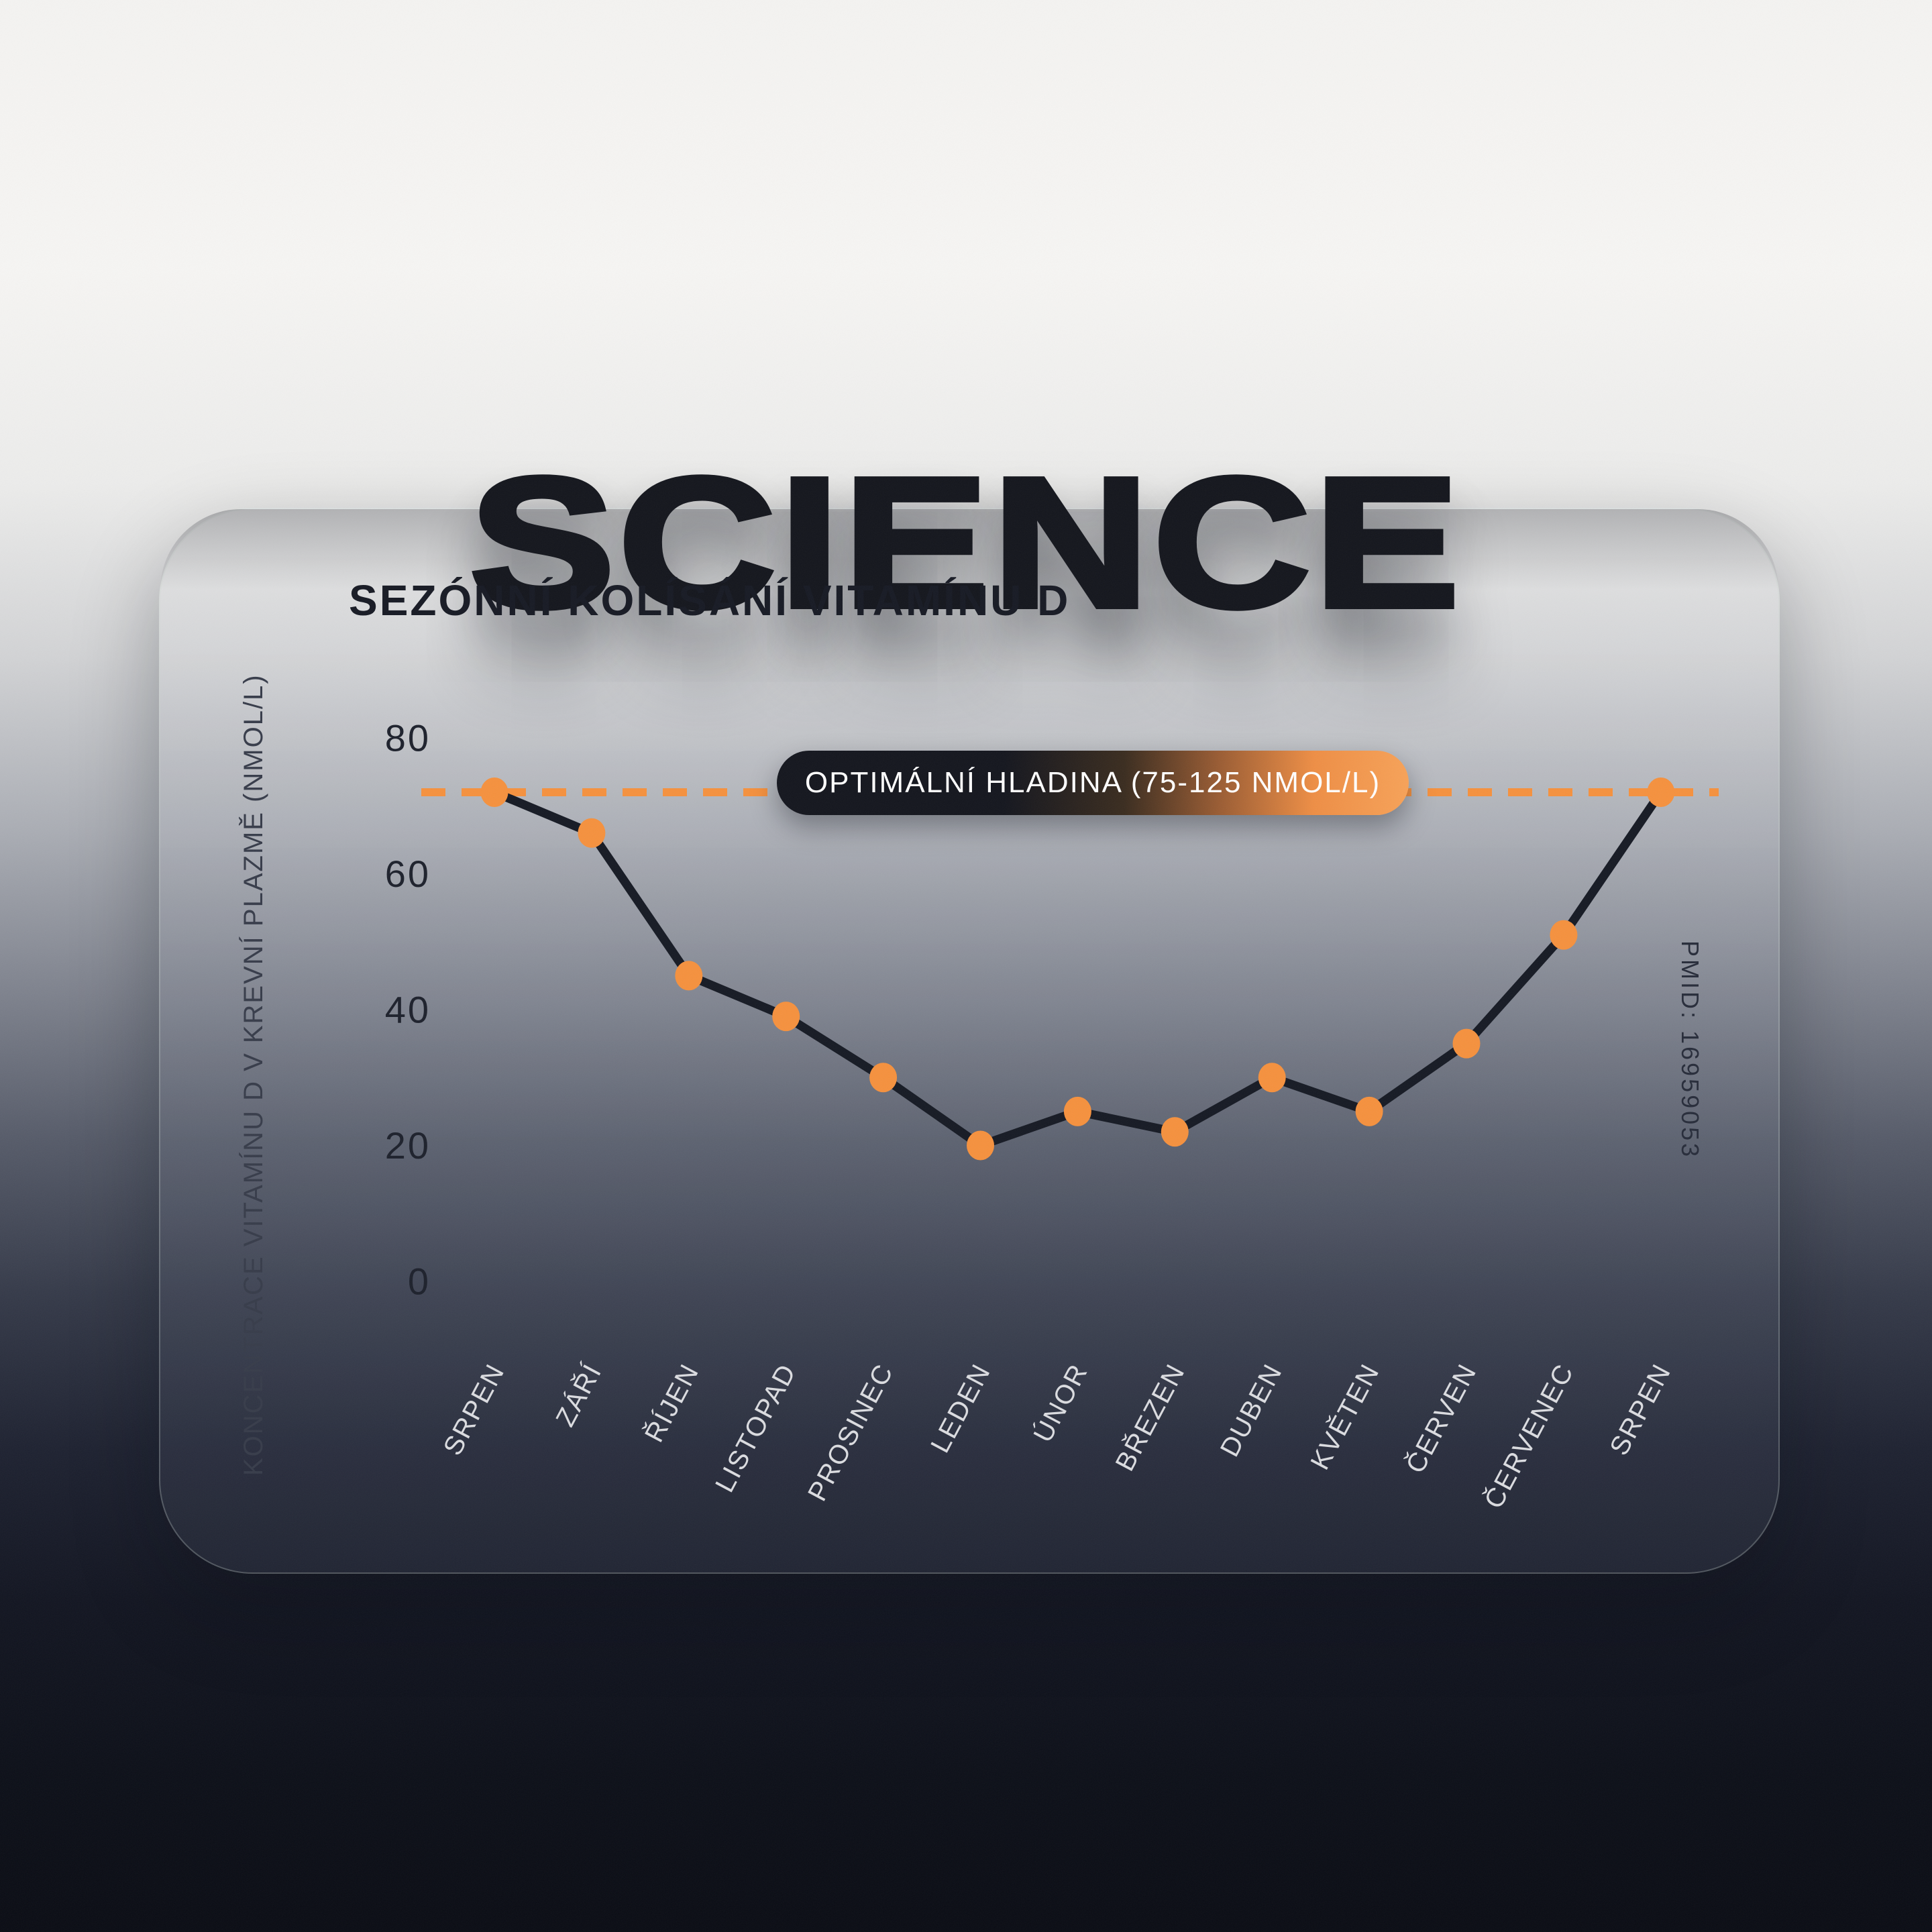 The image size is (1932, 1932). Describe the element at coordinates (1529, 1435) in the screenshot. I see `x-axis-label: ČERVENEC` at that location.